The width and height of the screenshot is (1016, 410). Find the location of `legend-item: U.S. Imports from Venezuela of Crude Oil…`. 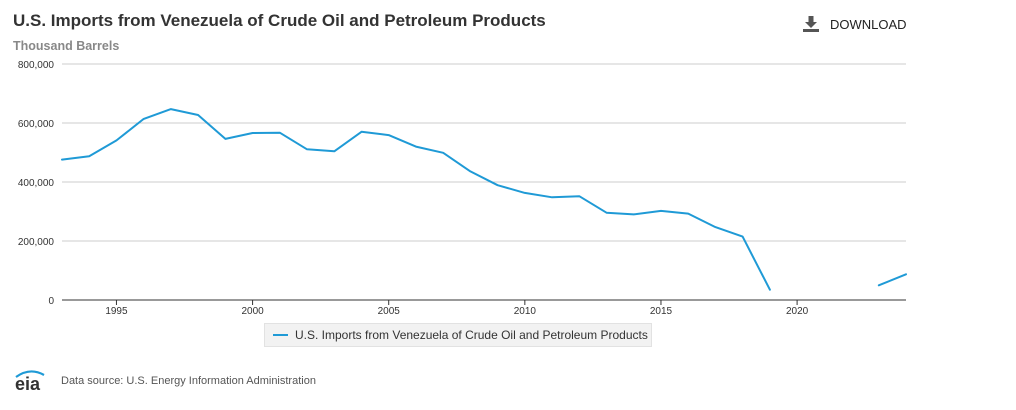

legend-item: U.S. Imports from Venezuela of Crude Oil… is located at coordinates (458, 335).